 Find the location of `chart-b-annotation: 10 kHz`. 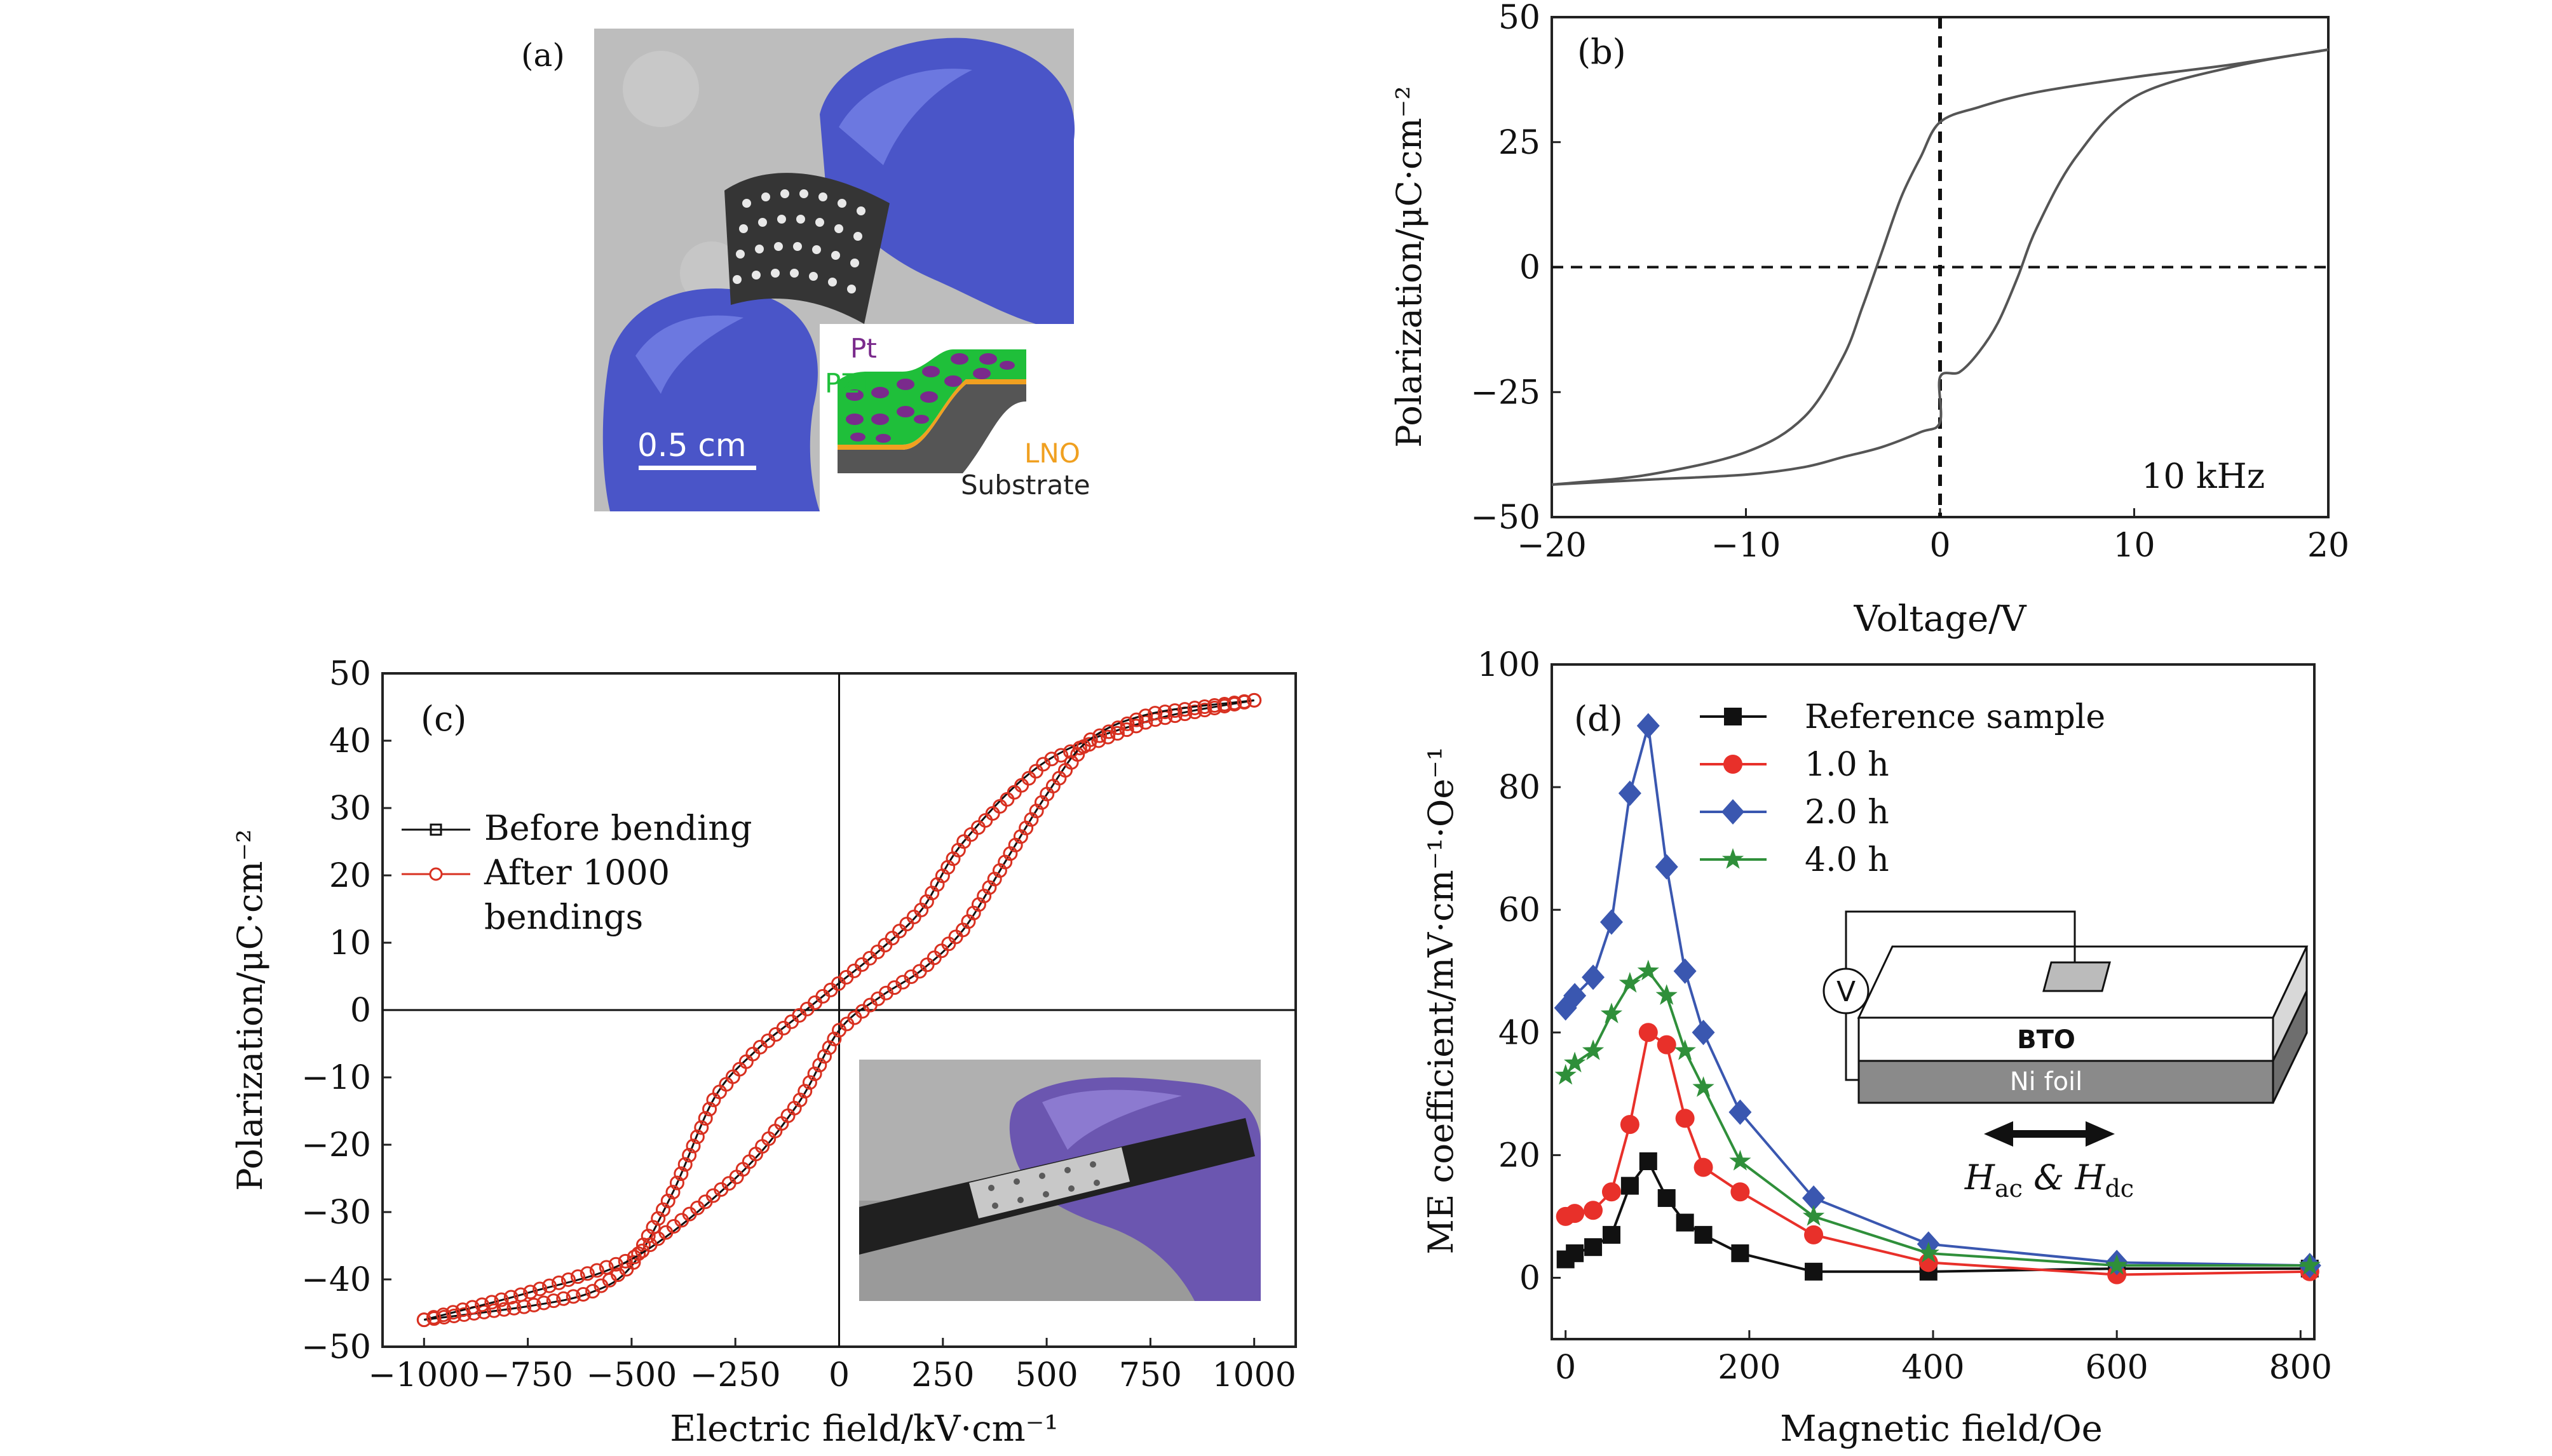

chart-b-annotation: 10 kHz is located at coordinates (2203, 476).